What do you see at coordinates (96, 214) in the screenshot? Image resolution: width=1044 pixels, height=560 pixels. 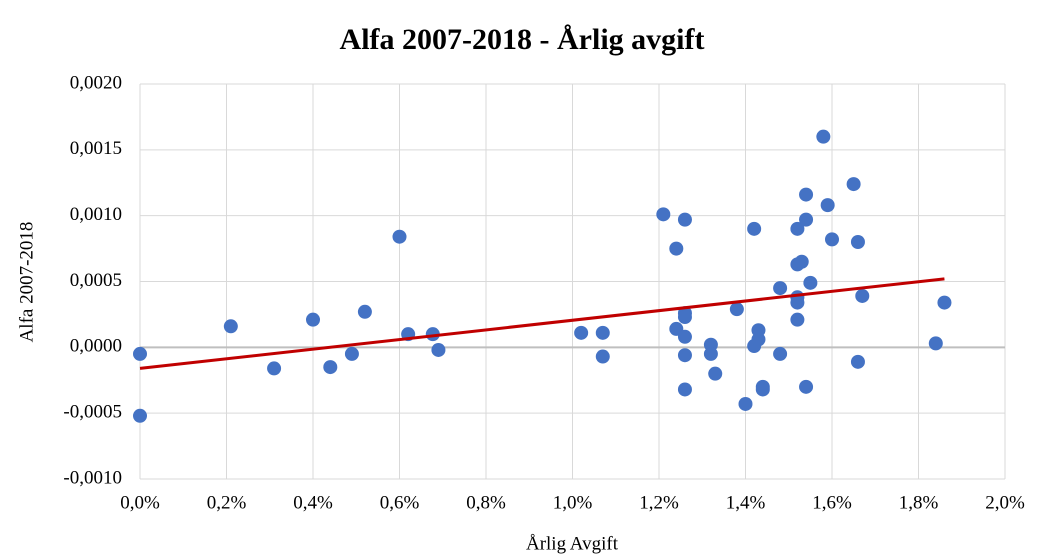 I see `y-tick-label: 0,0010` at bounding box center [96, 214].